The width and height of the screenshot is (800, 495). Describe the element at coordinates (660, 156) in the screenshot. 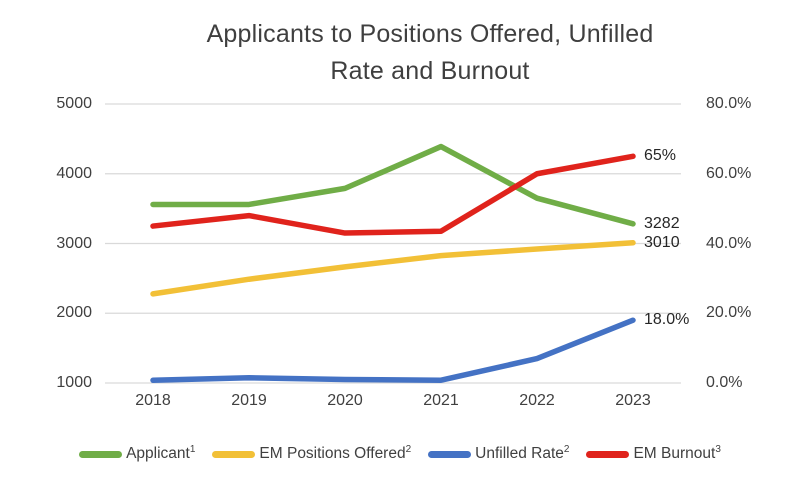

I see `em-burnout-end-label: 65%` at that location.